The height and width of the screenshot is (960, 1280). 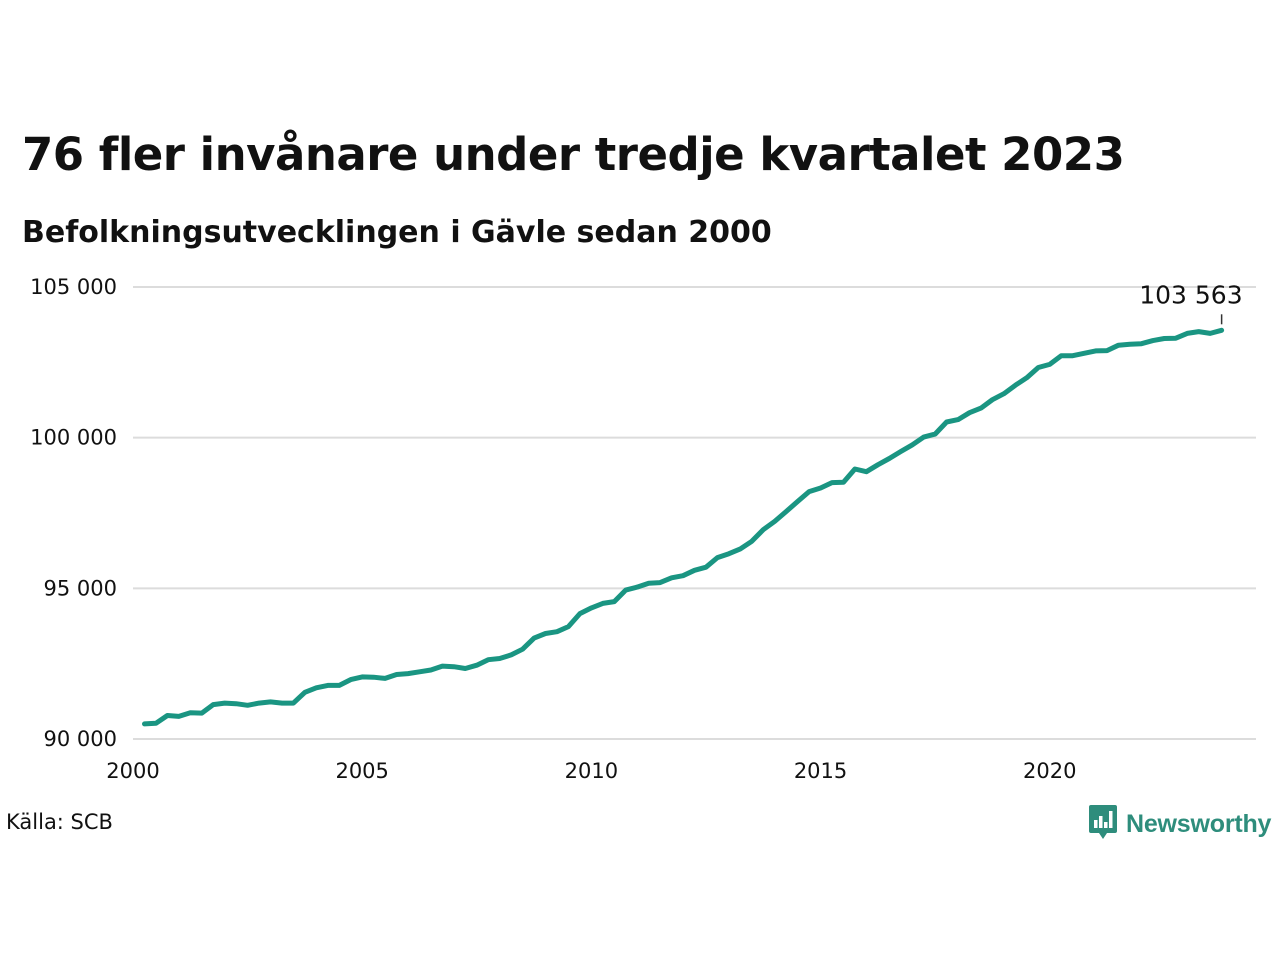 What do you see at coordinates (1190, 294) in the screenshot?
I see `end-value-label: 103 563` at bounding box center [1190, 294].